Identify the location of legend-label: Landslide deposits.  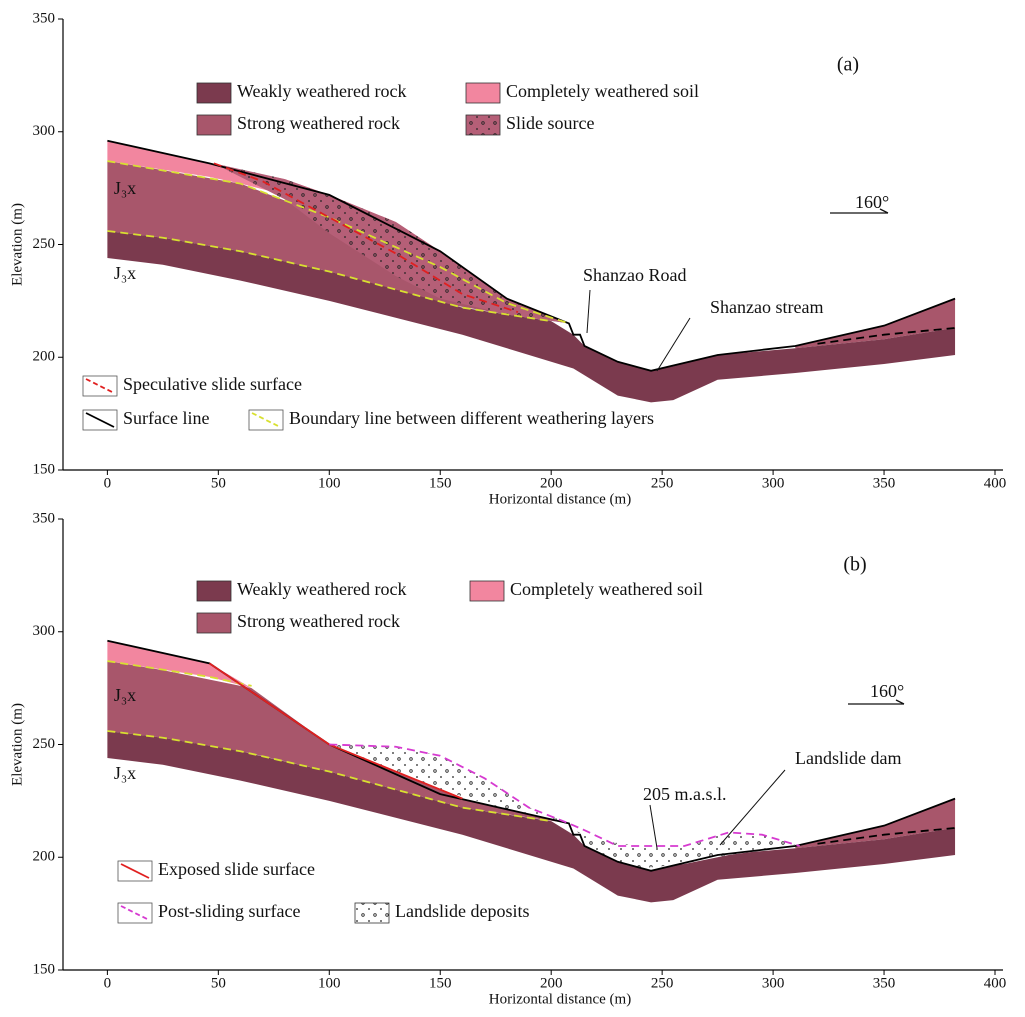
(462, 911).